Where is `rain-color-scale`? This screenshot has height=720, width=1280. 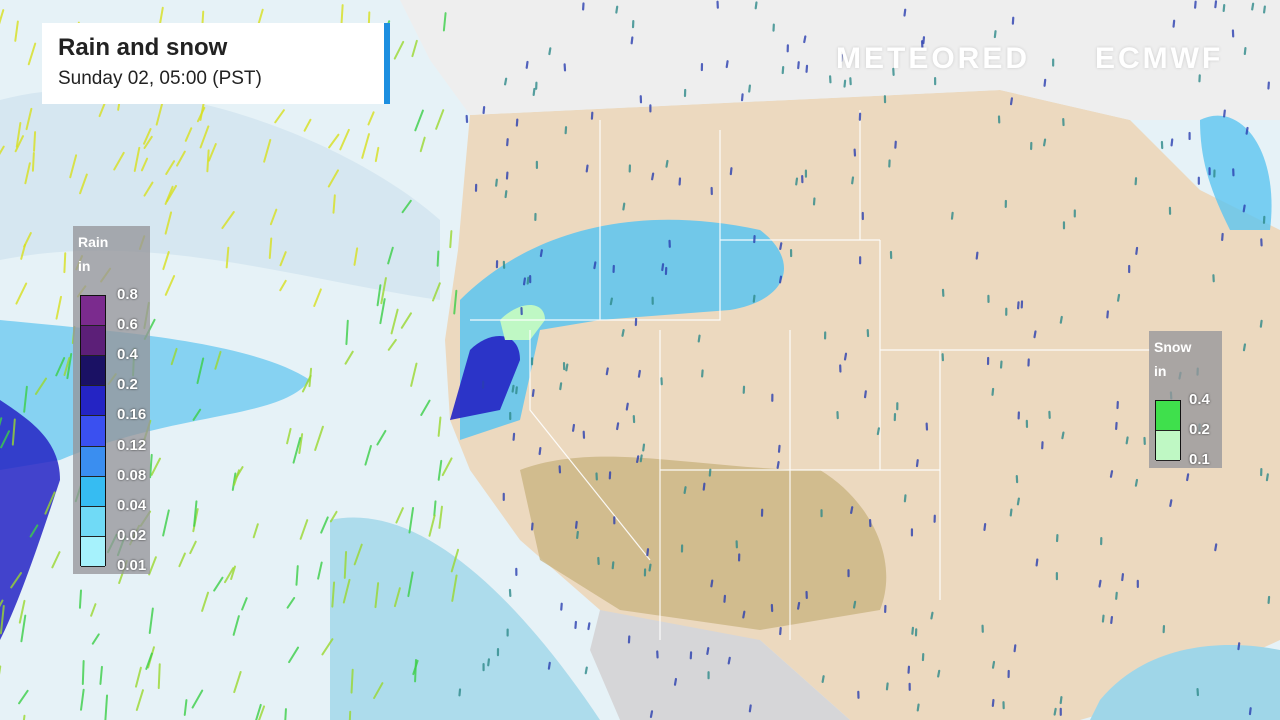 rain-color-scale is located at coordinates (93, 431).